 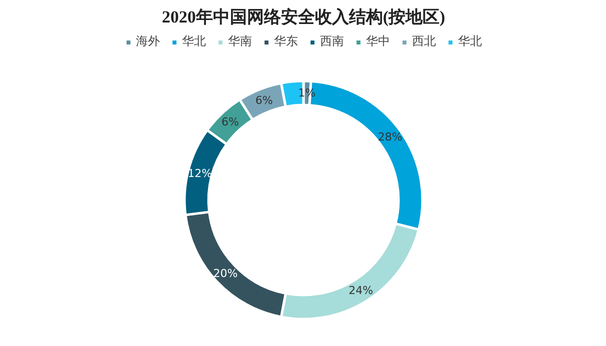 I want to click on legend-label: 华中, so click(x=378, y=41).